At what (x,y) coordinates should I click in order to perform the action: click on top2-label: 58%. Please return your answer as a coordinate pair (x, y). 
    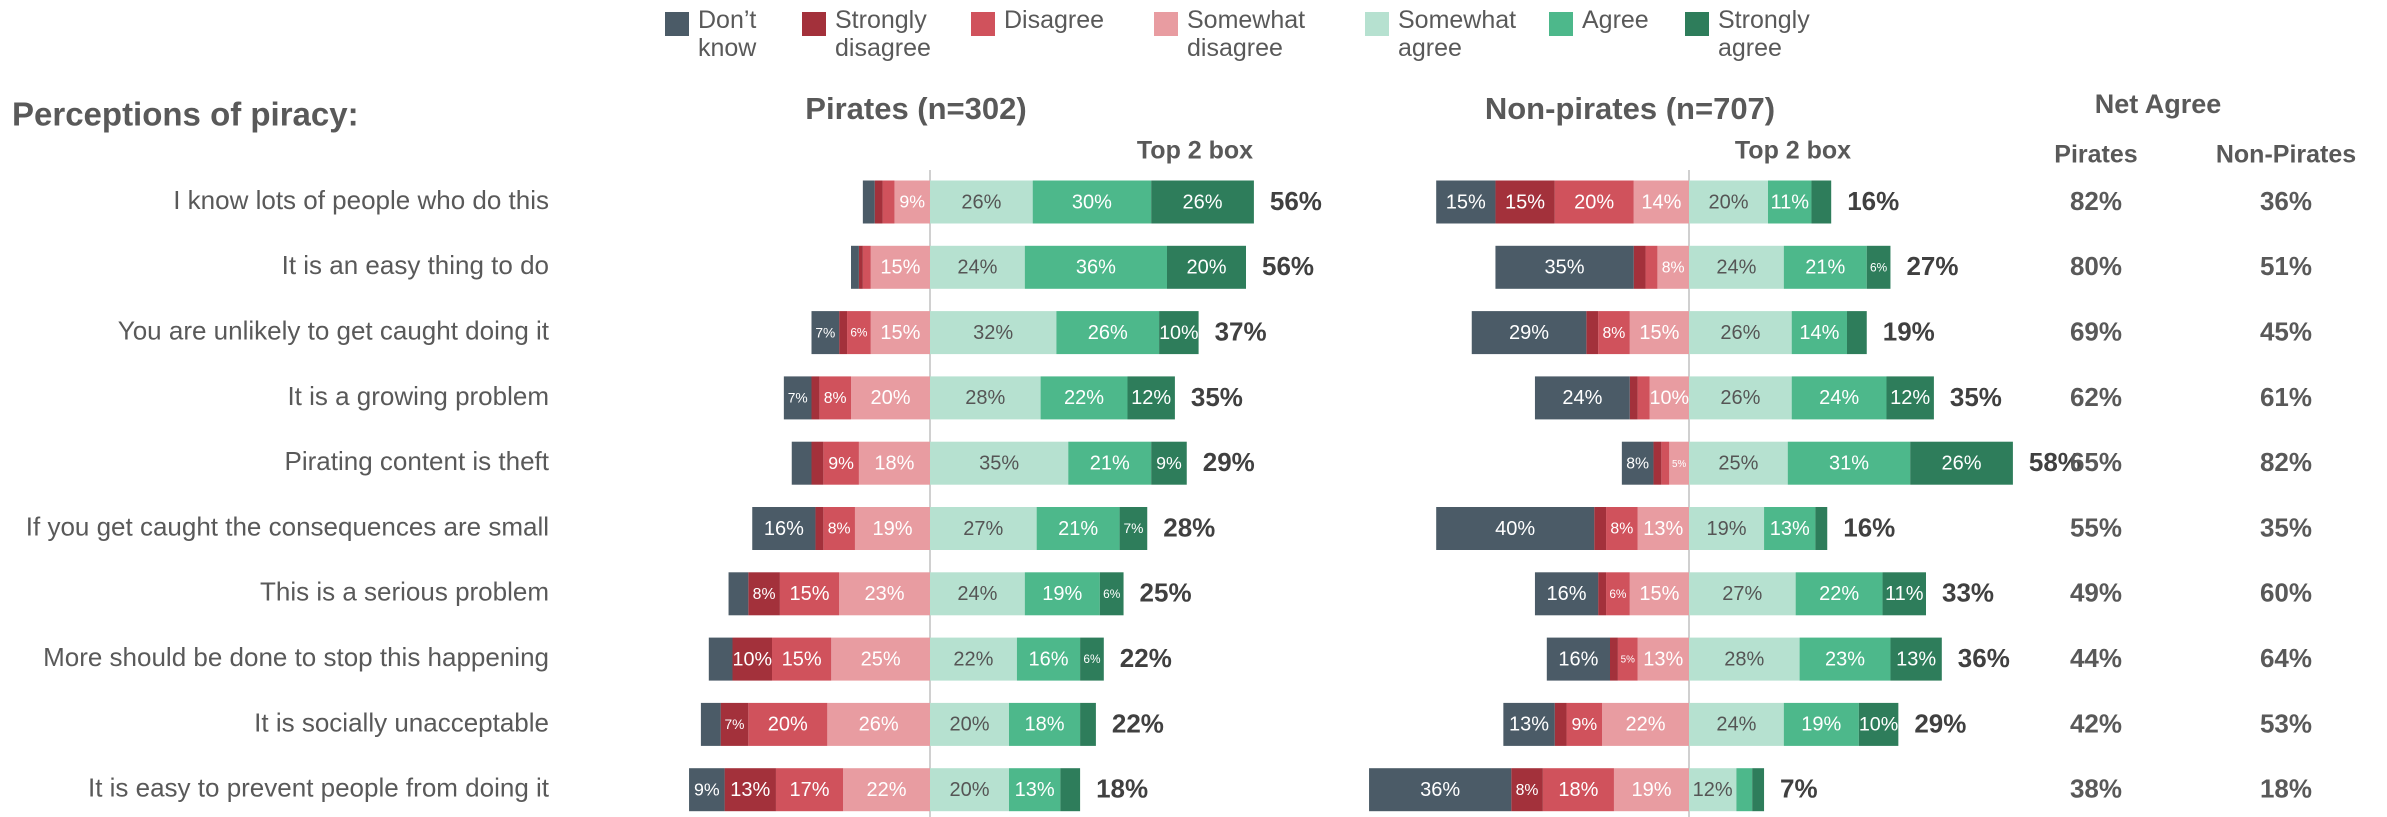
    Looking at the image, I should click on (2055, 462).